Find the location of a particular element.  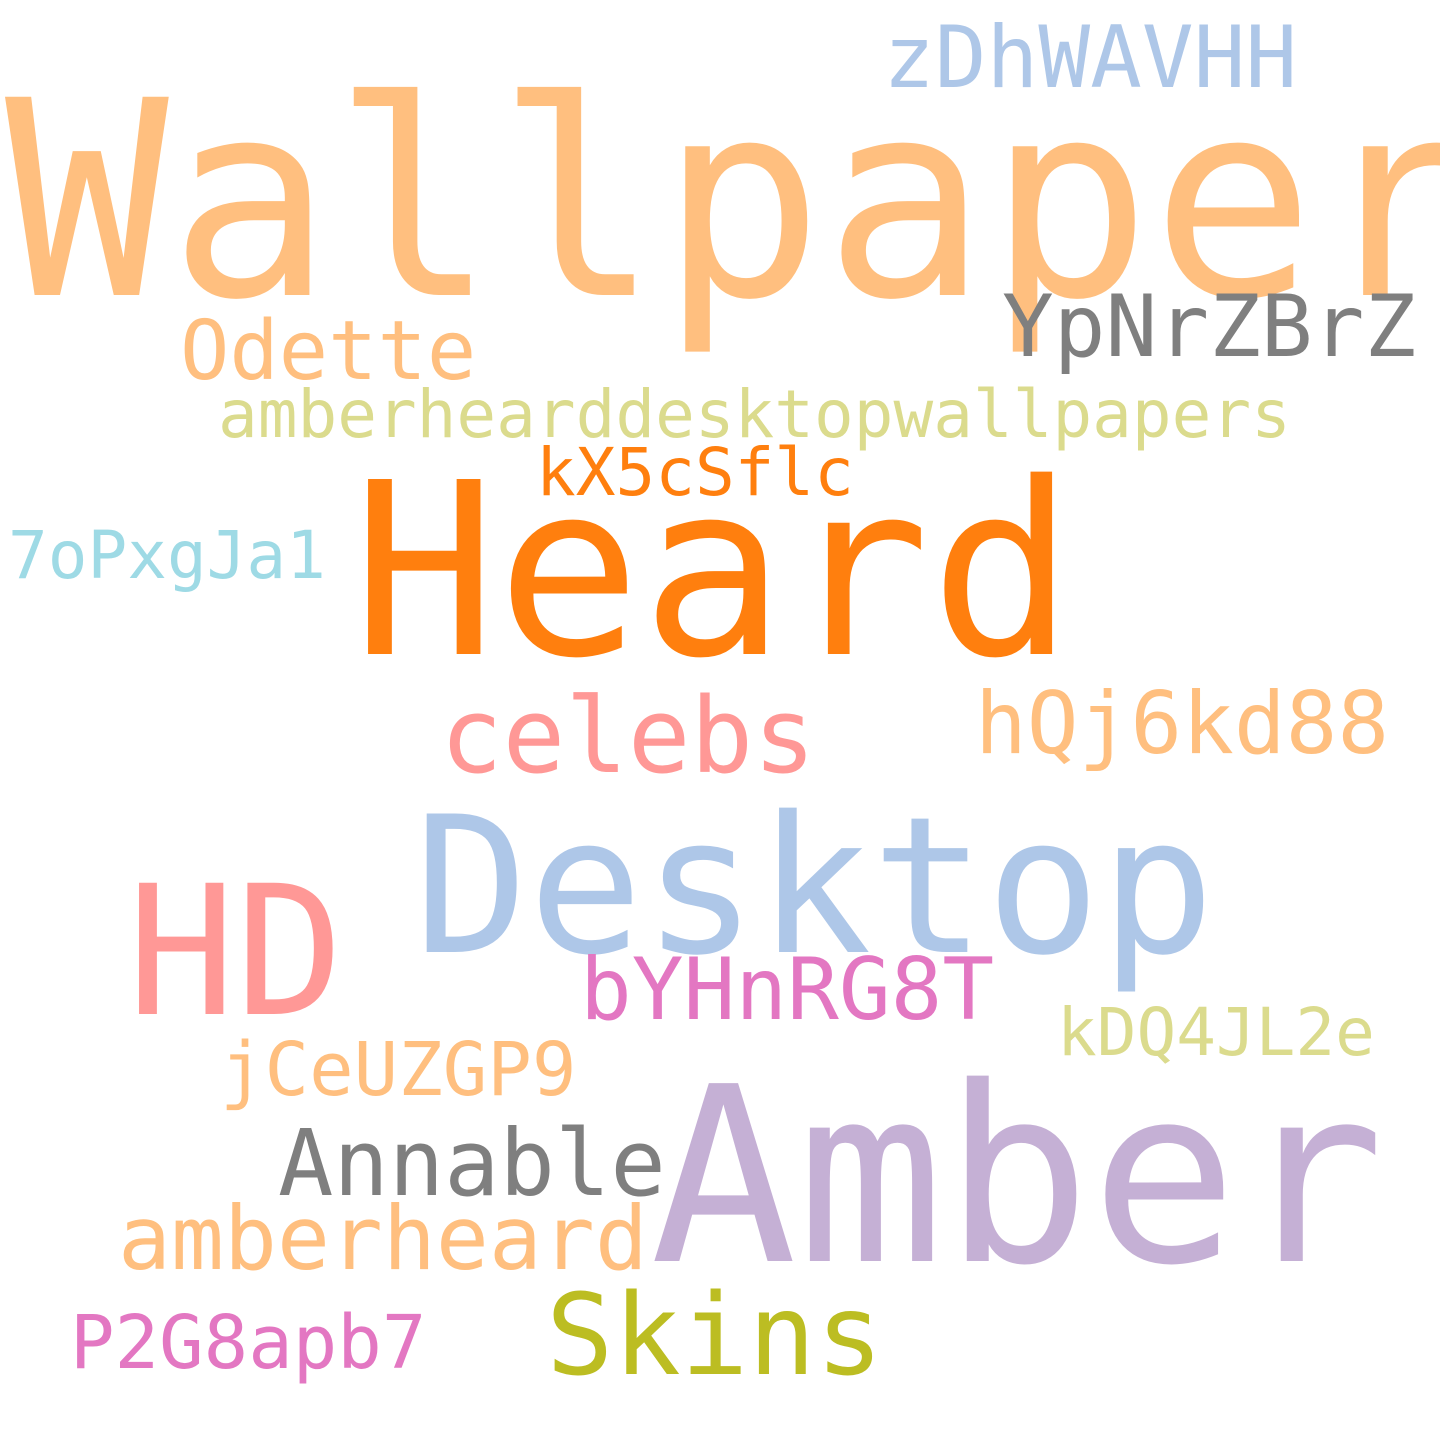

word-heard: Heard is located at coordinates (713, 571).